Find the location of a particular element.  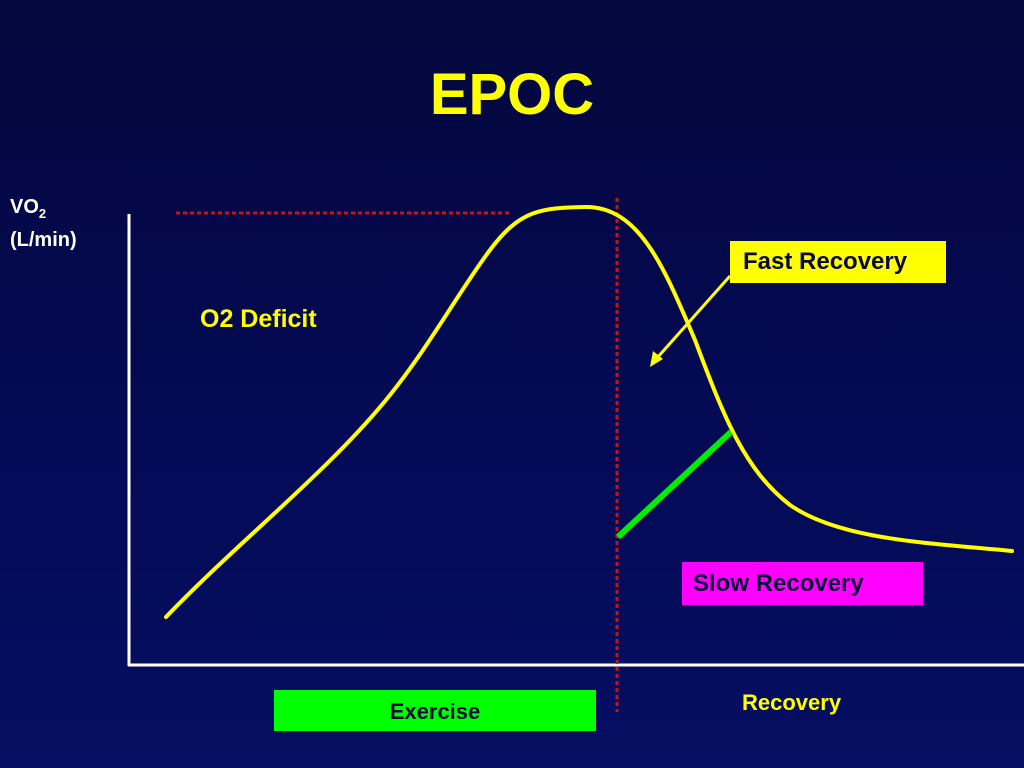

slow-recovery-marker is located at coordinates (674, 484).